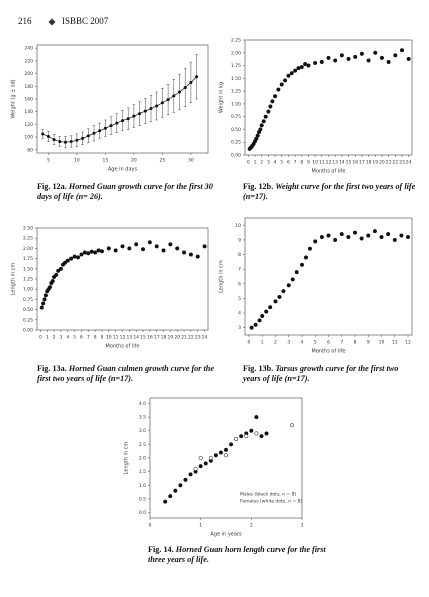  Describe the element at coordinates (239, 284) in the screenshot. I see `y-tick-label: 6` at that location.